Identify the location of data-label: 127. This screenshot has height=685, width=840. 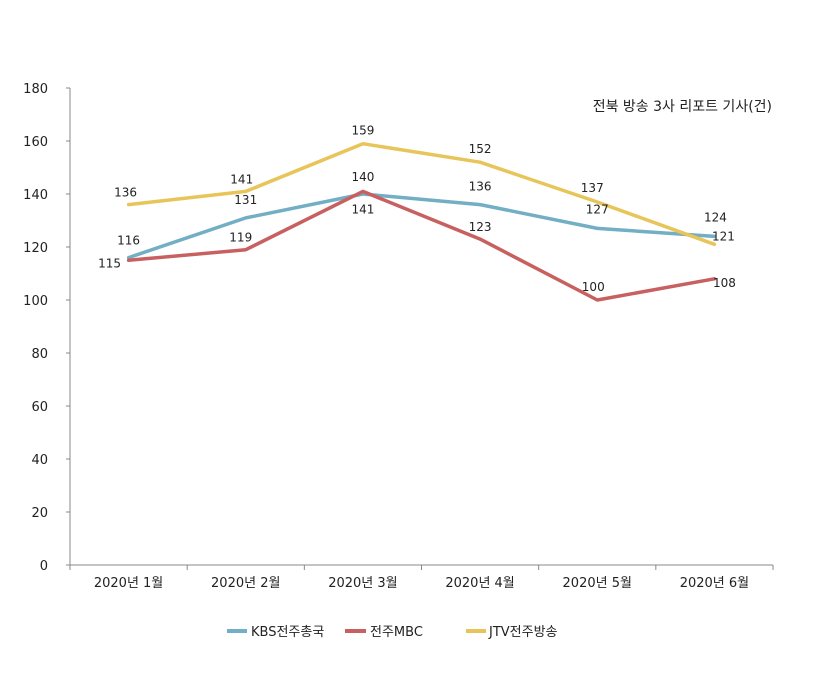
(597, 209).